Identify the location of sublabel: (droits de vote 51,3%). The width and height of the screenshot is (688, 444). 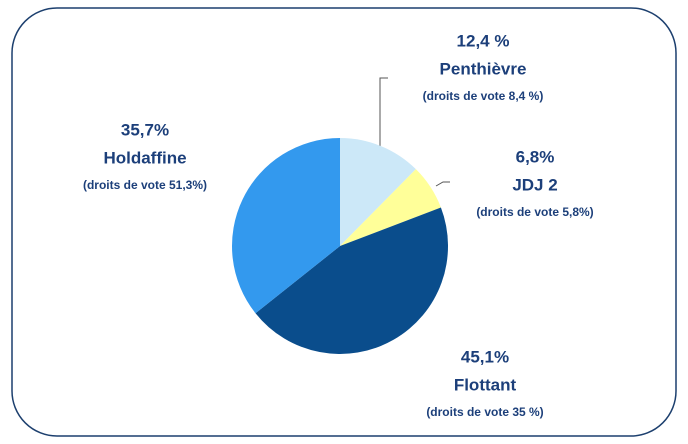
(145, 185).